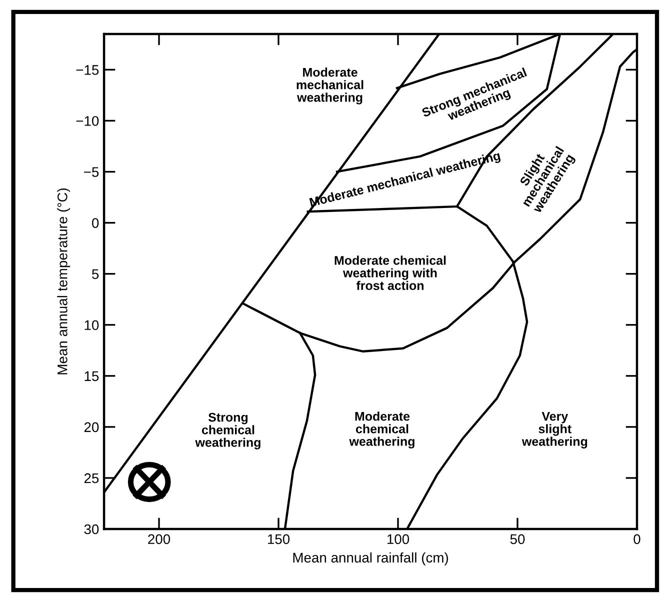 Image resolution: width=667 pixels, height=596 pixels. Describe the element at coordinates (91, 427) in the screenshot. I see `y-tick-label: 20` at that location.